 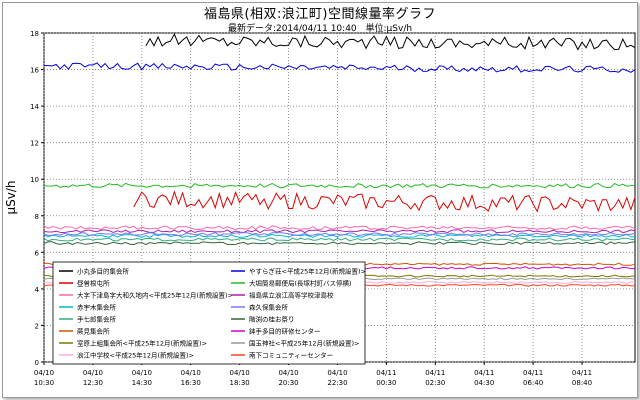 What do you see at coordinates (34, 34) in the screenshot?
I see `y-tick-label: 18` at bounding box center [34, 34].